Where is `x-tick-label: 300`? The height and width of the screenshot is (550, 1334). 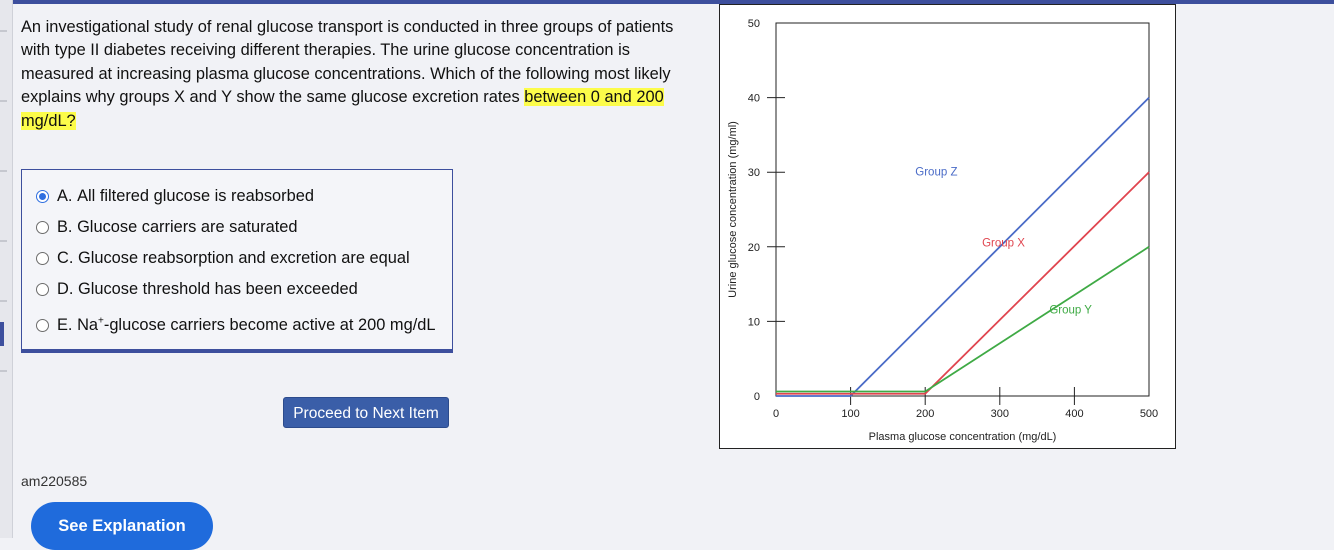
x-tick-label: 300 is located at coordinates (1000, 414).